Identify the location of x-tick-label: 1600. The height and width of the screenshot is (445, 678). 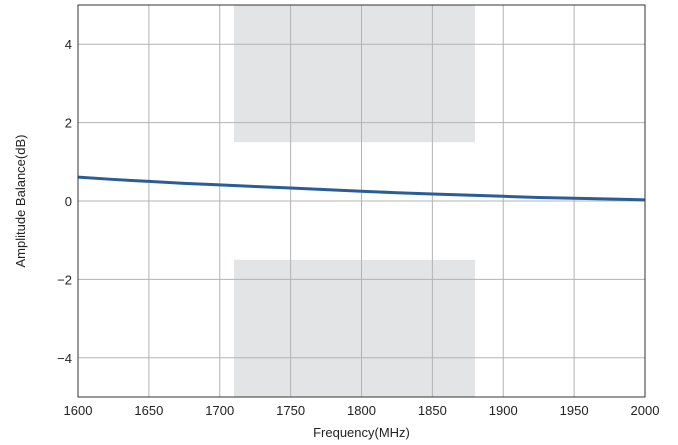
(78, 410).